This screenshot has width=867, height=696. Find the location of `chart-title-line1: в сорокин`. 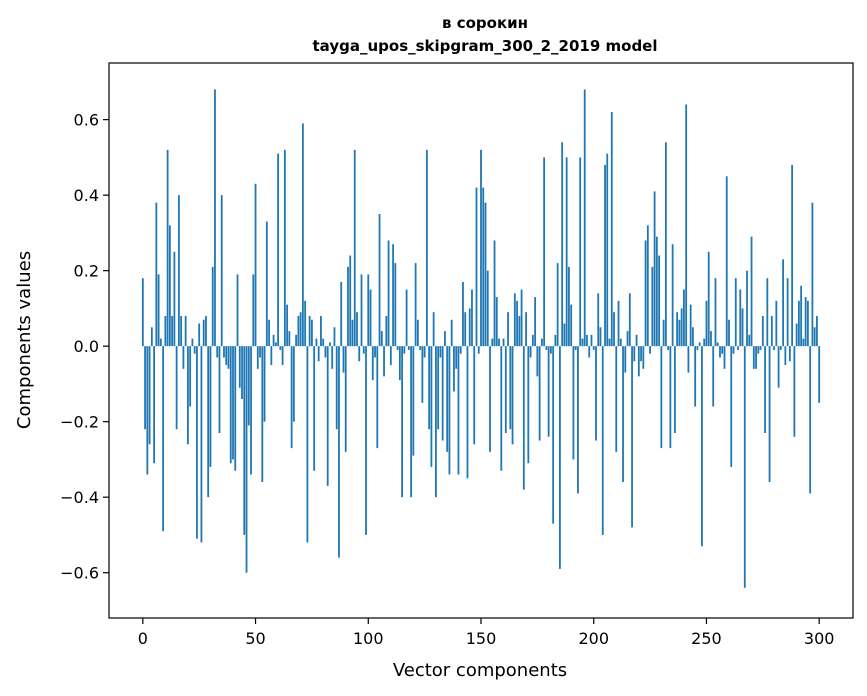

chart-title-line1: в сорокин is located at coordinates (485, 23).